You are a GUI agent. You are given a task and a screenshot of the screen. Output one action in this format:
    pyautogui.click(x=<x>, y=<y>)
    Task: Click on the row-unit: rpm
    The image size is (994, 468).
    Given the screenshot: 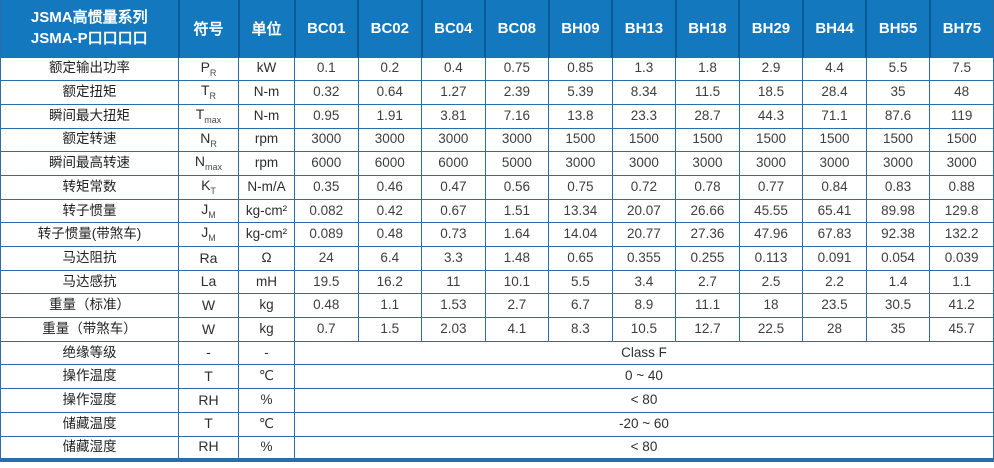 What is the action you would take?
    pyautogui.click(x=266, y=140)
    